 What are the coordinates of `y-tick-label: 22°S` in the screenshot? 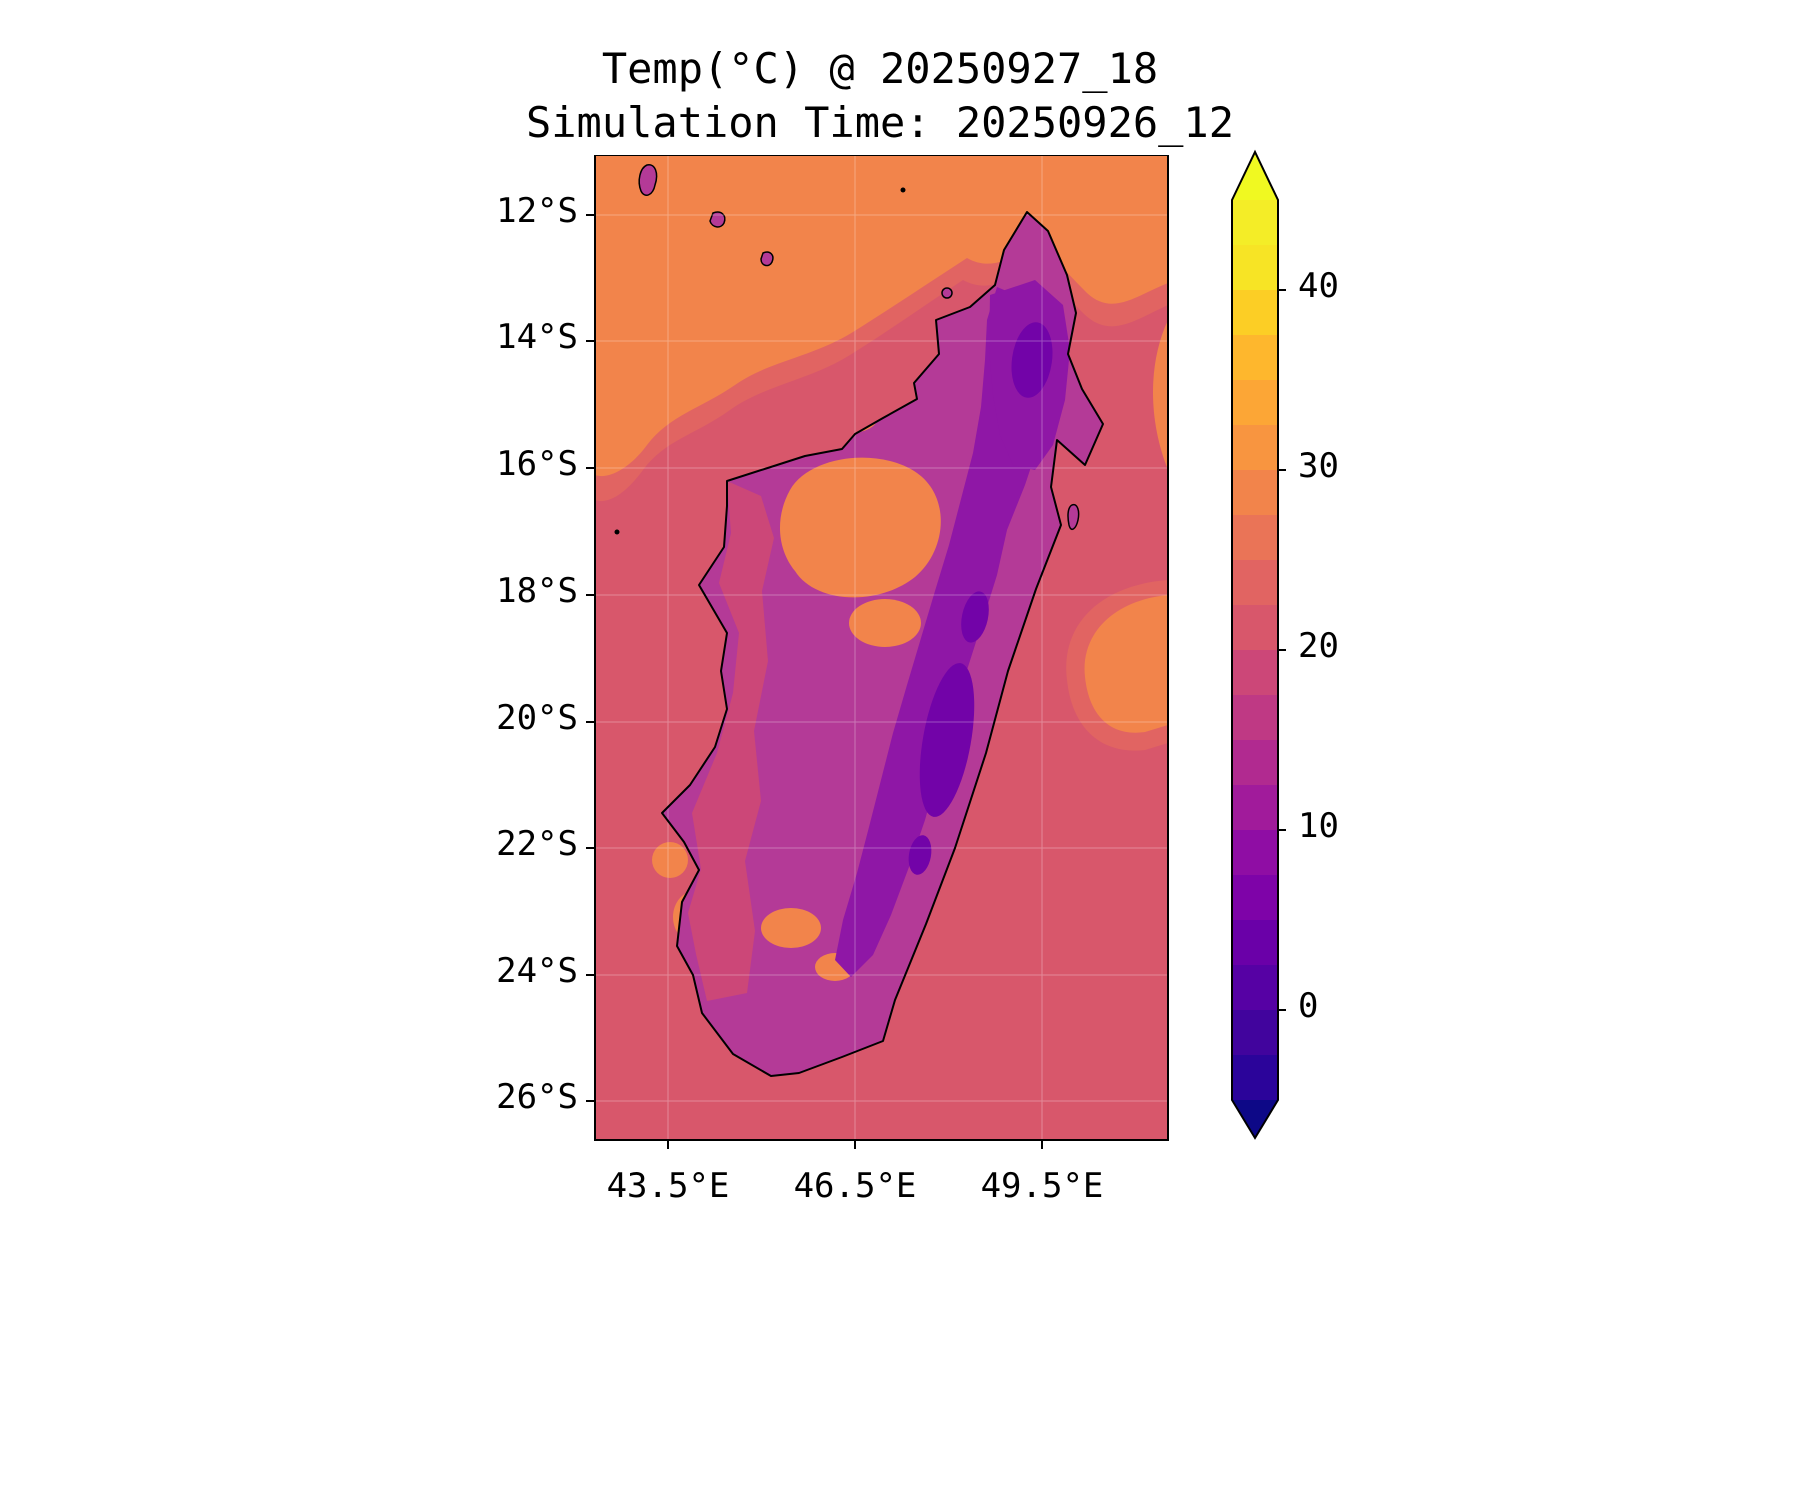 It's located at (537, 844).